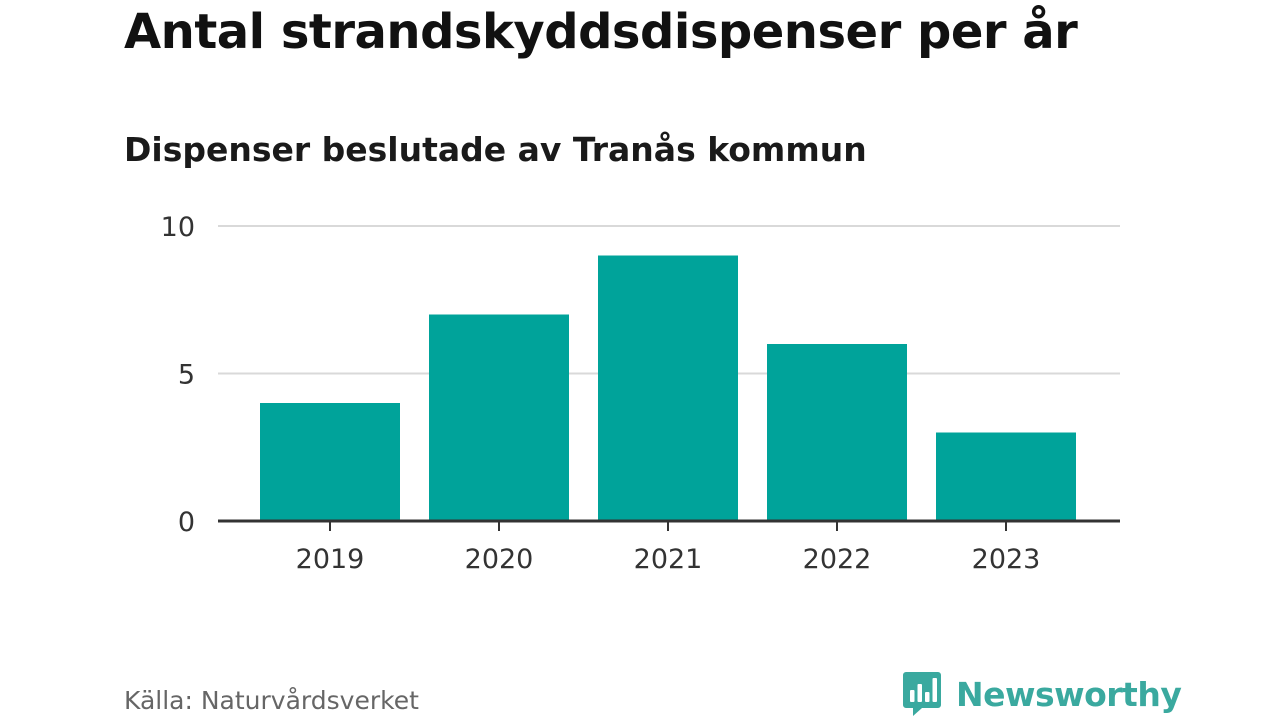 The width and height of the screenshot is (1280, 720). What do you see at coordinates (495, 149) in the screenshot?
I see `chart-subtitle: Dispenser beslutade av Tranås kommun` at bounding box center [495, 149].